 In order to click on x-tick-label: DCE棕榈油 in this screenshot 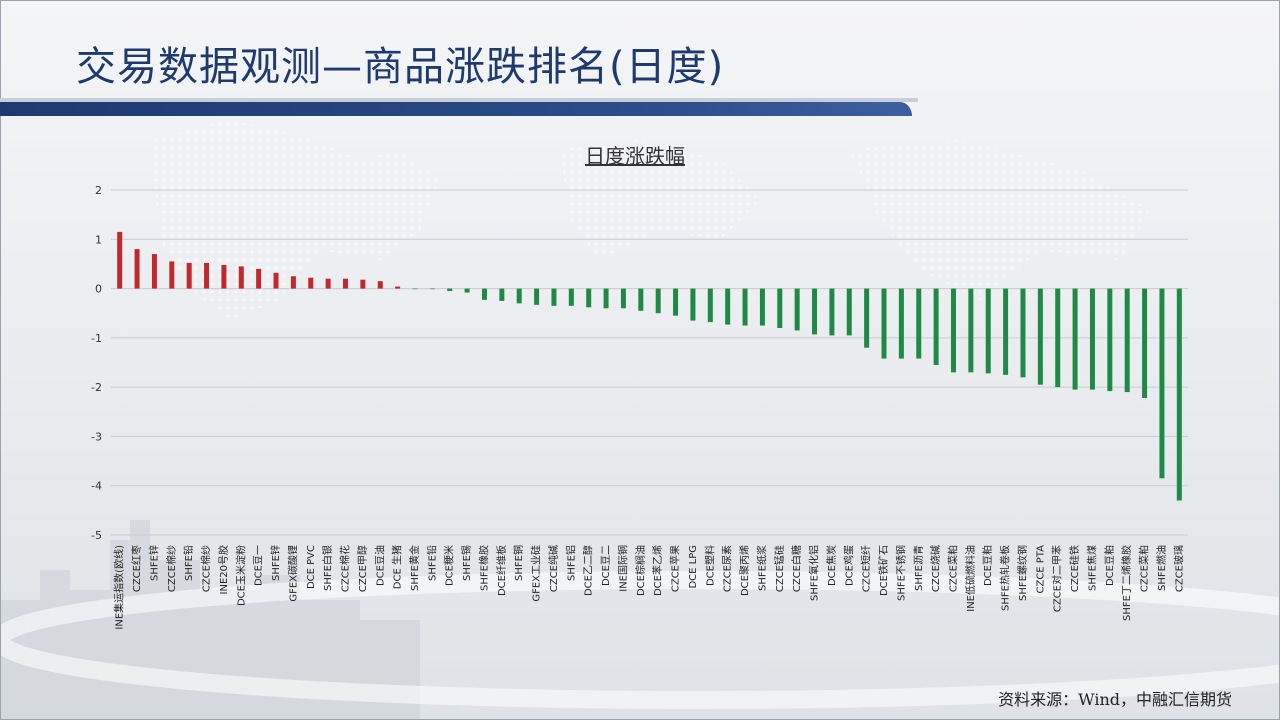, I will do `click(640, 570)`.